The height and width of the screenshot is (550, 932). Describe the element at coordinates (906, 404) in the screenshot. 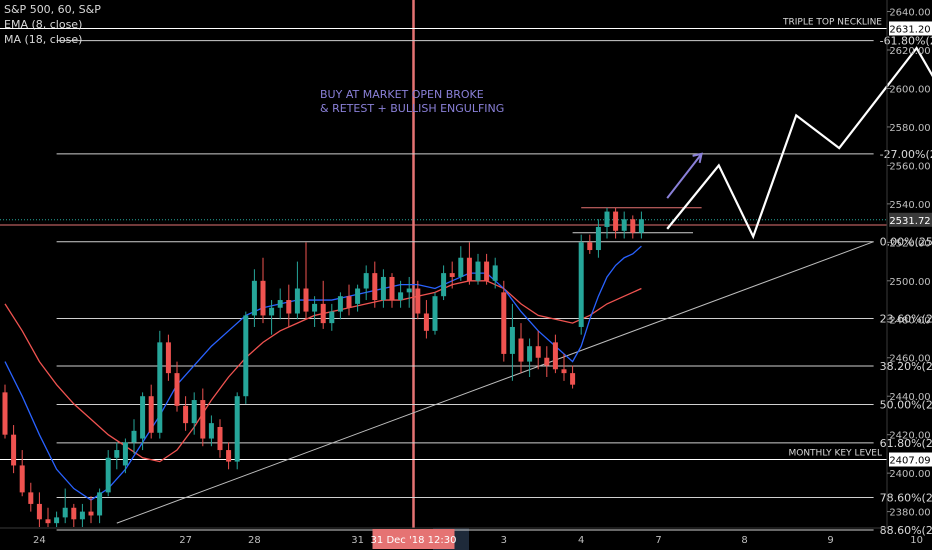

I see `fib-level-label: 50.00%(2435.72)` at that location.